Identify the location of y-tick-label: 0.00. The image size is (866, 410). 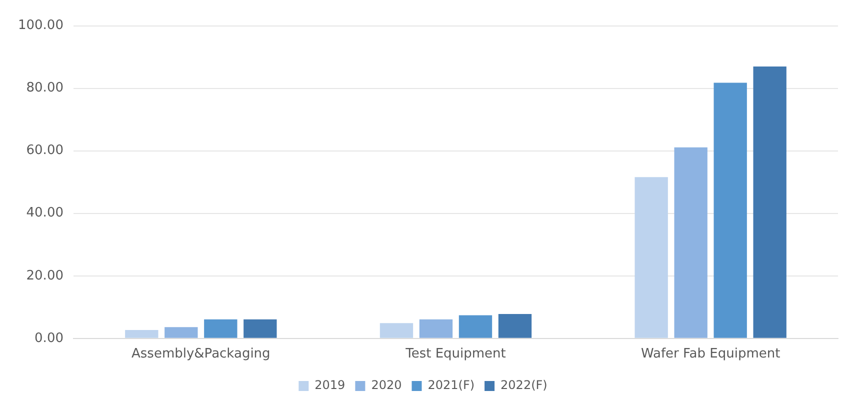
(49, 338).